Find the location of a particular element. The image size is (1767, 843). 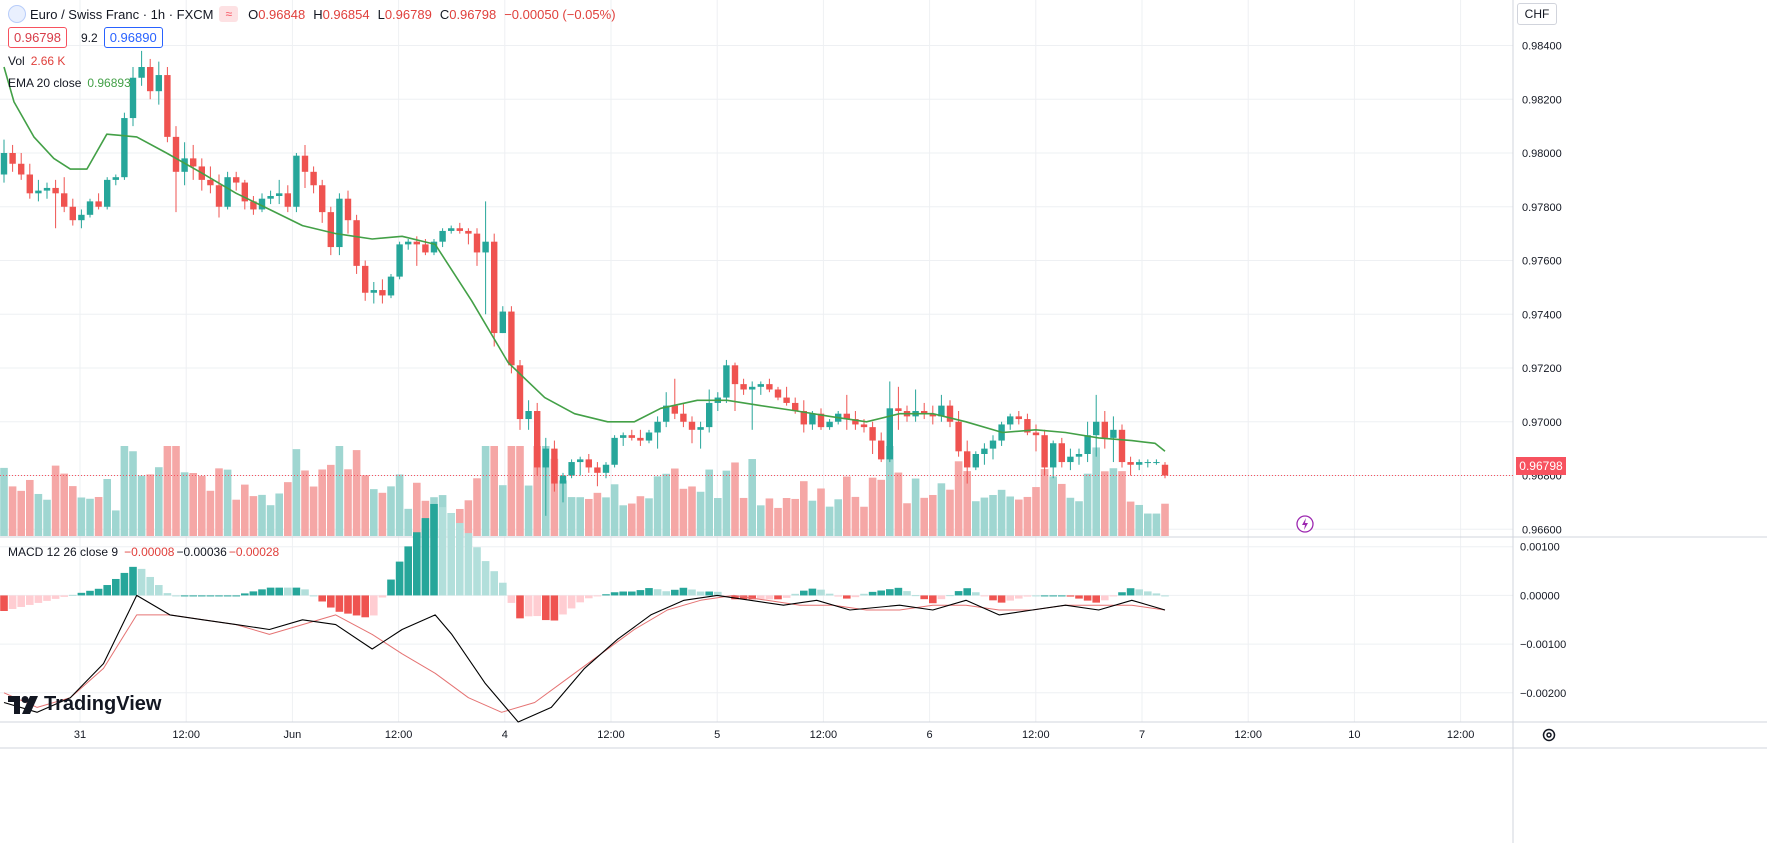

volume-legend: Vol 2.66 K is located at coordinates (39, 61).